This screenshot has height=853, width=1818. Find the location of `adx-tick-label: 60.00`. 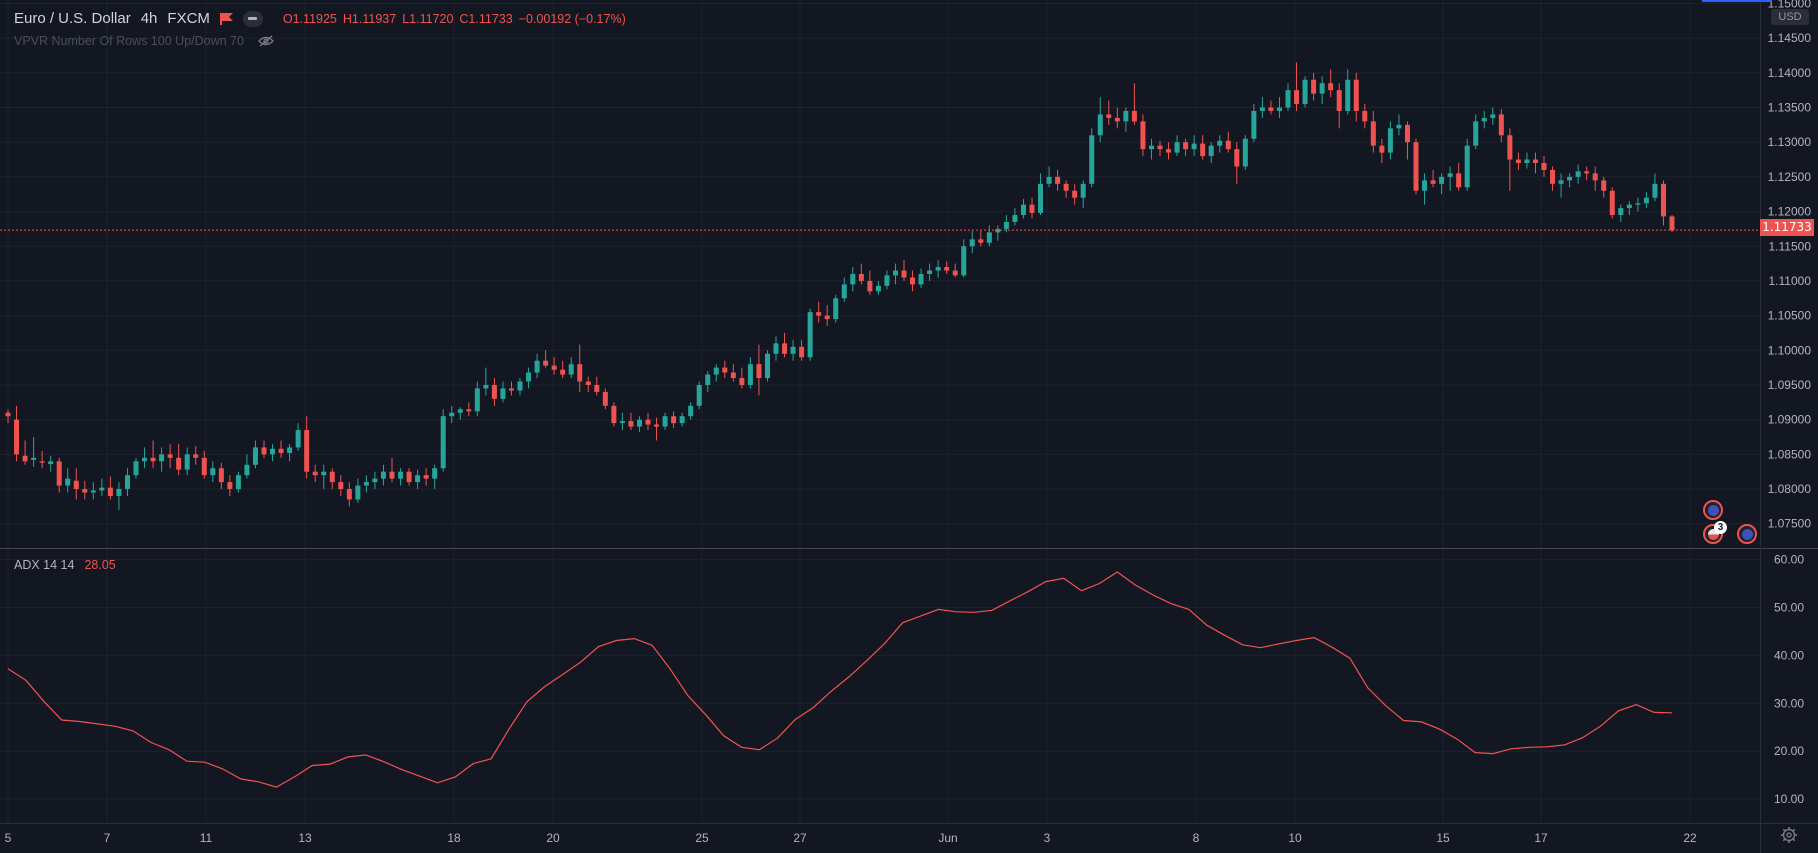

adx-tick-label: 60.00 is located at coordinates (1789, 560).